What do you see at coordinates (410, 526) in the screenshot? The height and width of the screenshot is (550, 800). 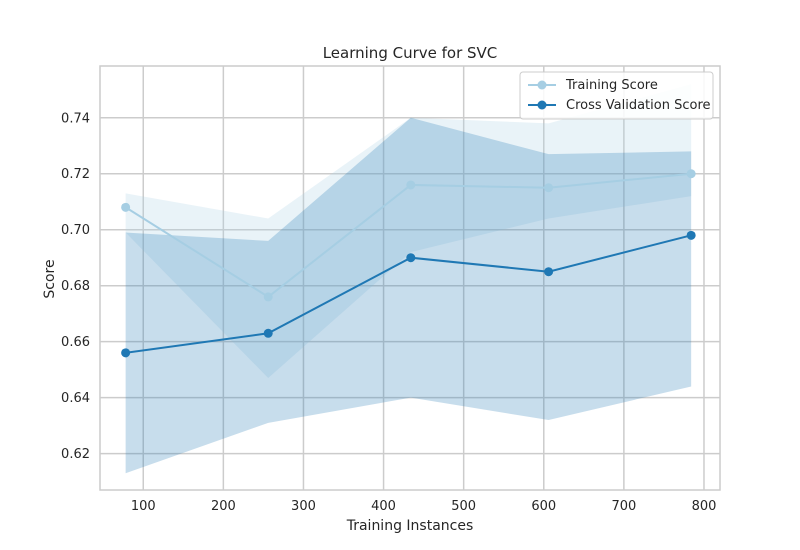 I see `x-axis-label: Training Instances` at bounding box center [410, 526].